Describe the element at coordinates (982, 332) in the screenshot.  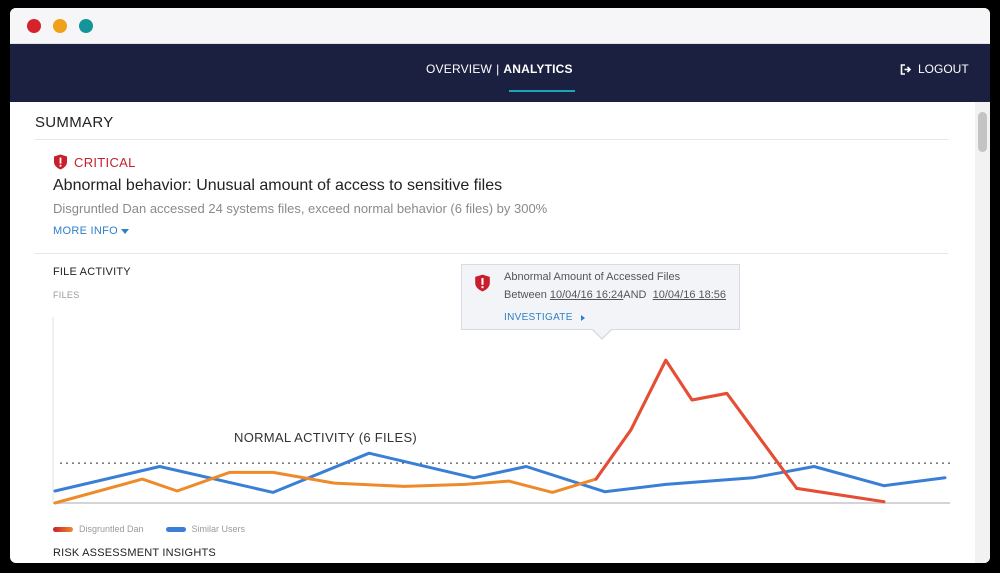
I see `vertical-scrollbar` at that location.